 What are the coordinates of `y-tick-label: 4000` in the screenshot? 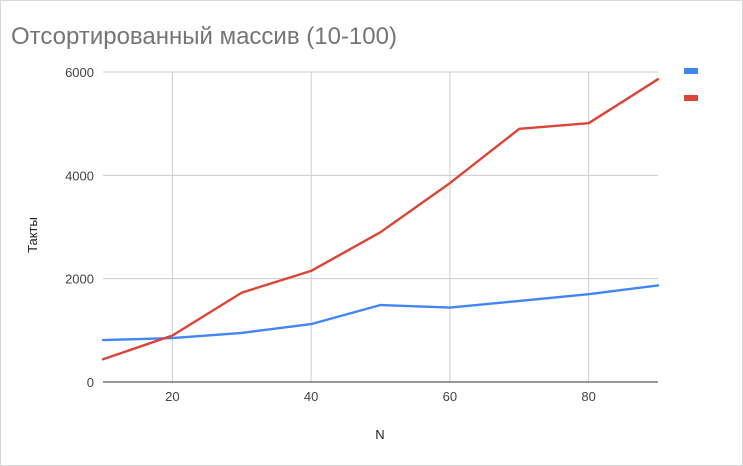 It's located at (79, 175).